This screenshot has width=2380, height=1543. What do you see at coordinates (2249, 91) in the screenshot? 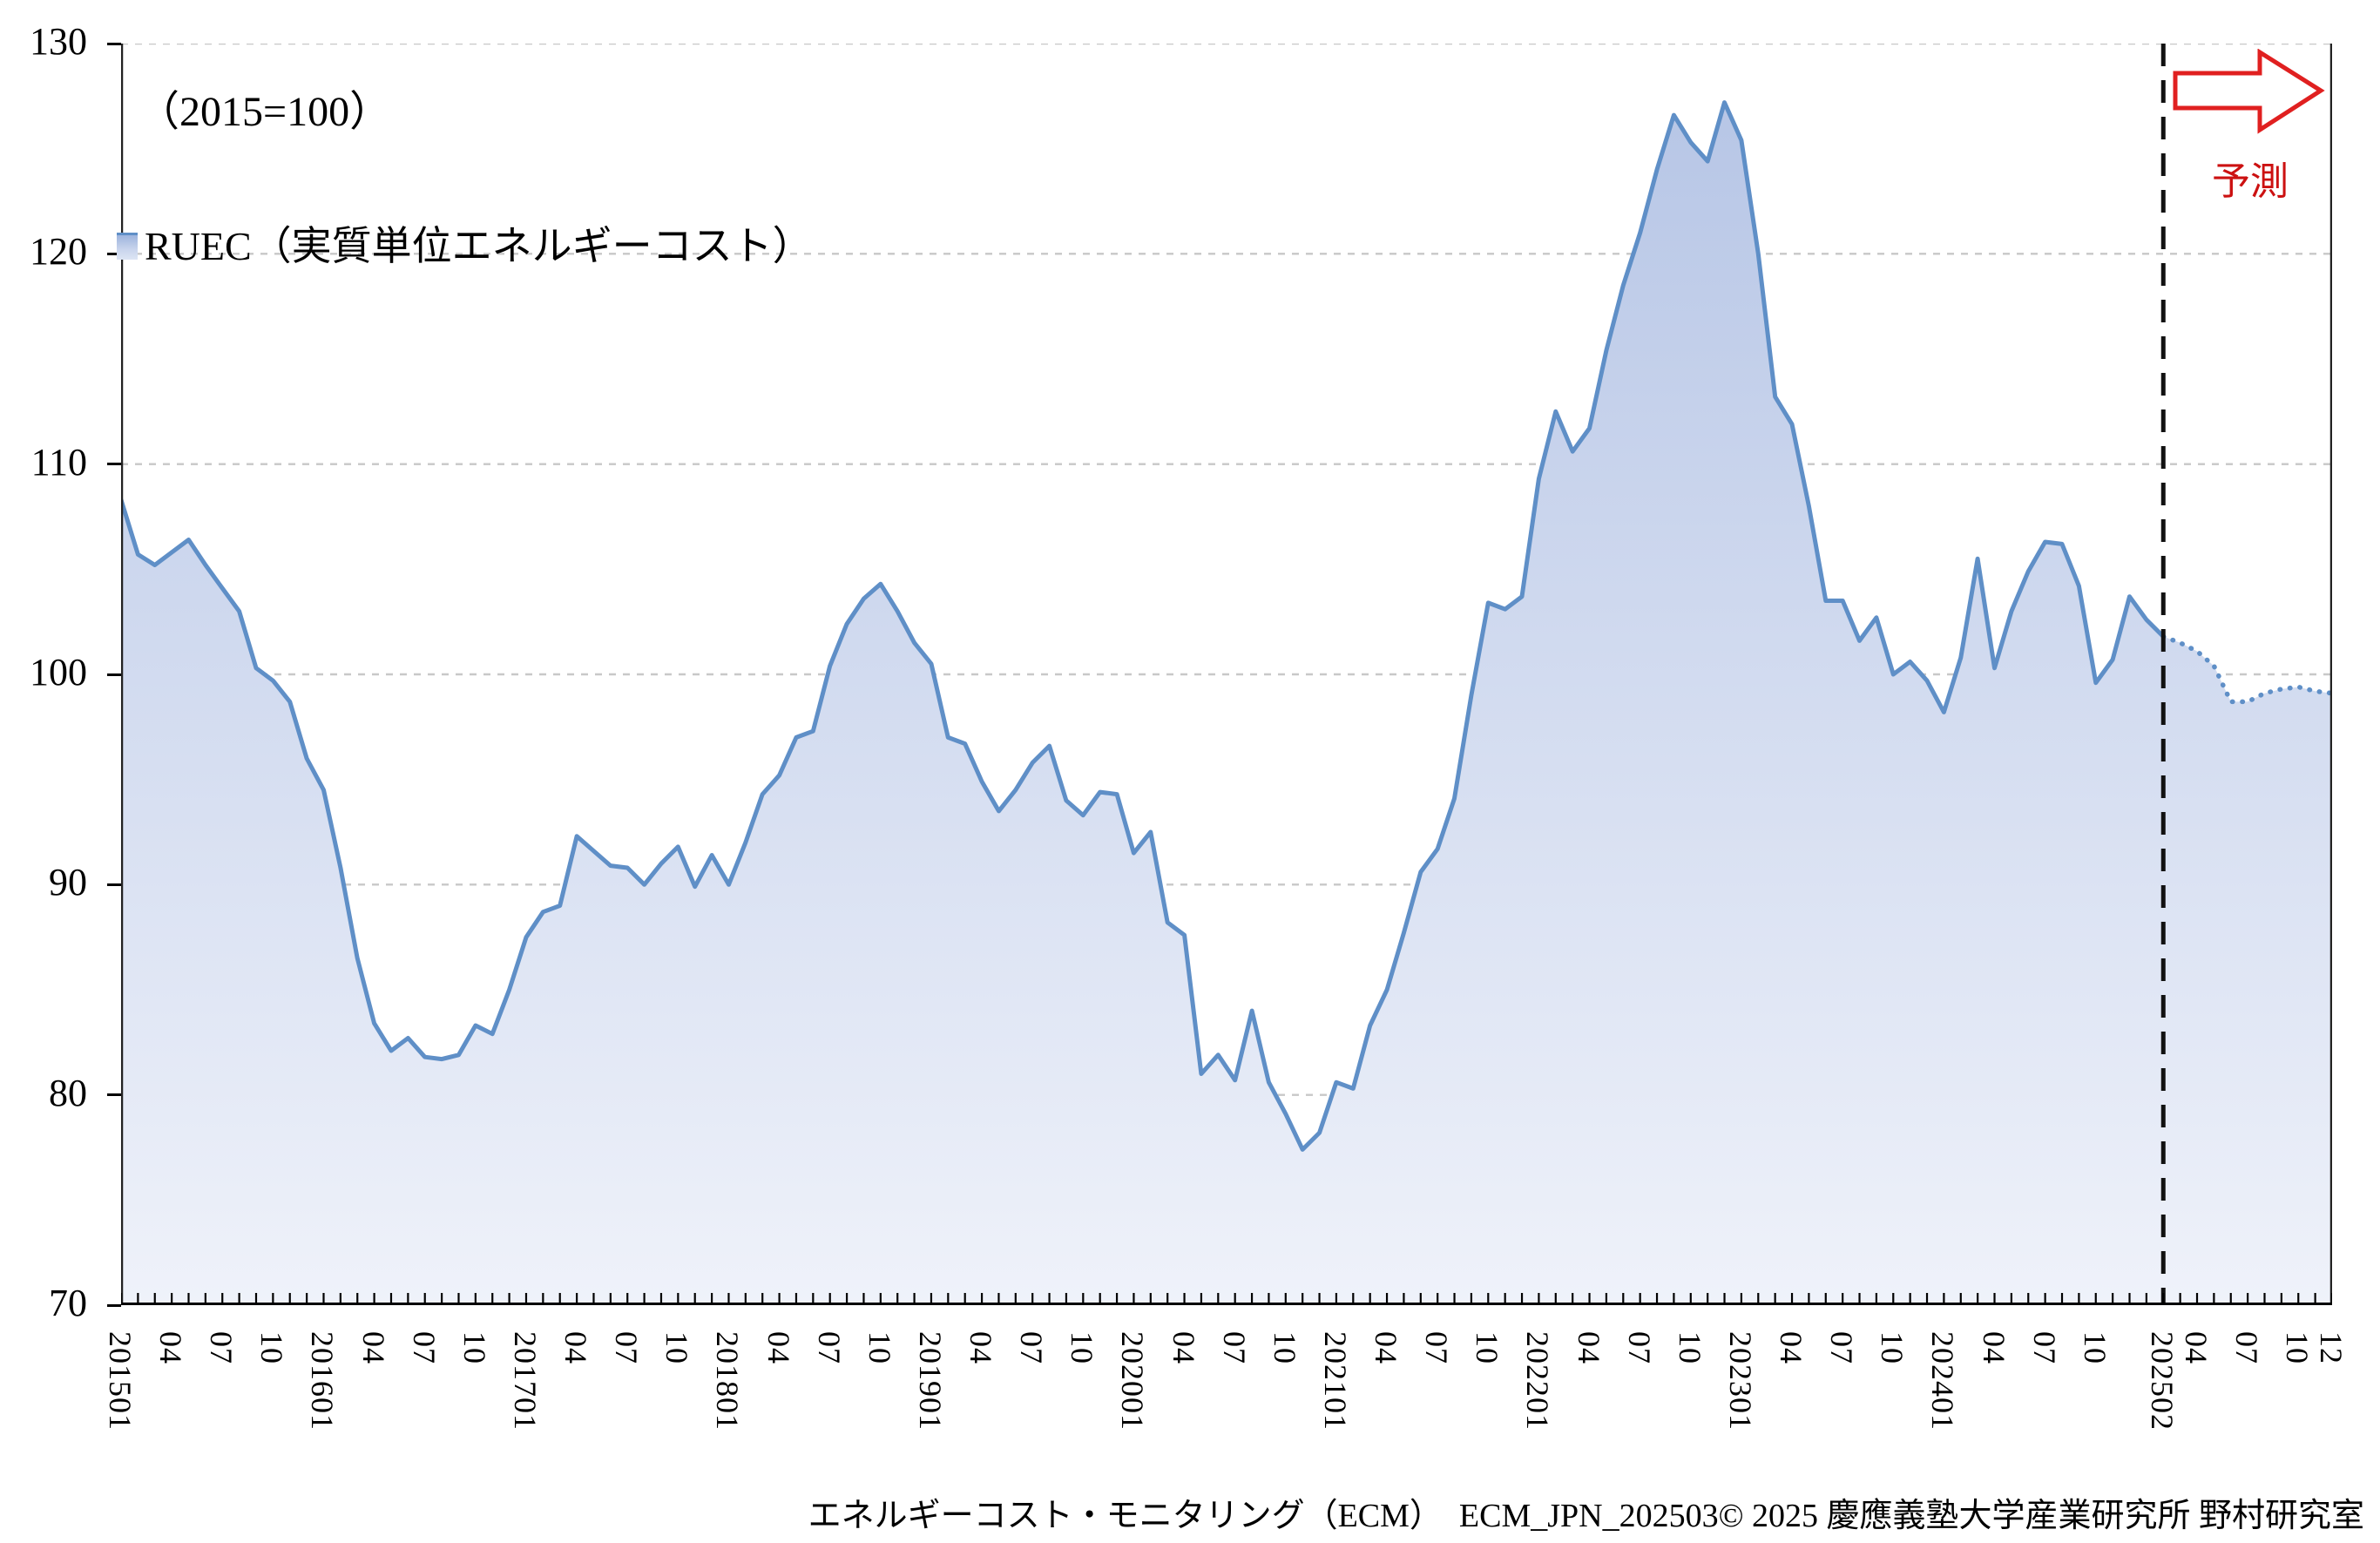
I see `forecast-arrow-icon` at bounding box center [2249, 91].